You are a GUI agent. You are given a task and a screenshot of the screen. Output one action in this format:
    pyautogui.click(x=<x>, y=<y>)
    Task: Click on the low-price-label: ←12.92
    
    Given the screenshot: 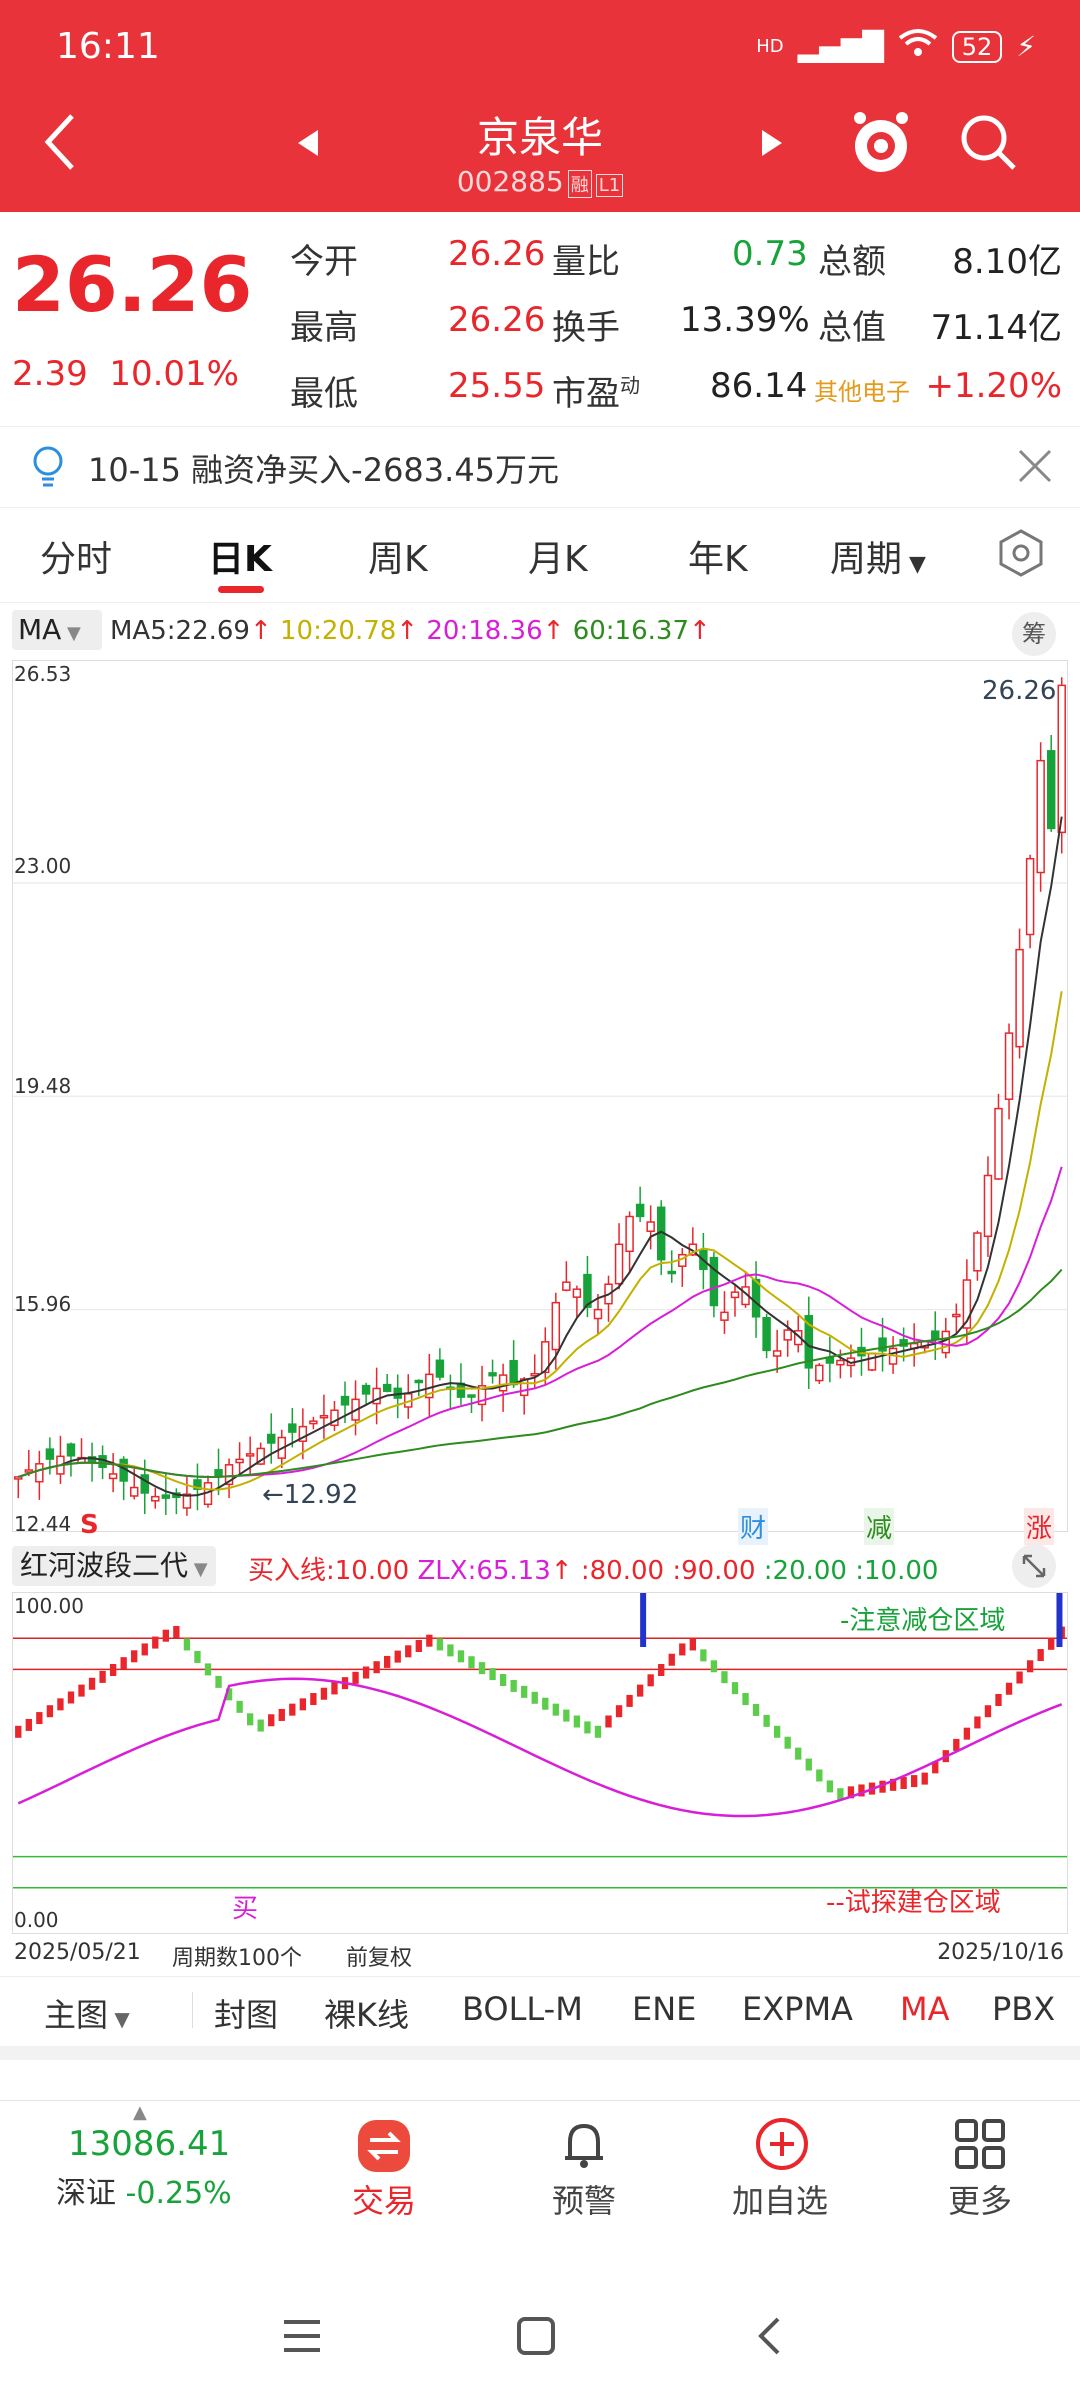 What is the action you would take?
    pyautogui.click(x=310, y=1495)
    